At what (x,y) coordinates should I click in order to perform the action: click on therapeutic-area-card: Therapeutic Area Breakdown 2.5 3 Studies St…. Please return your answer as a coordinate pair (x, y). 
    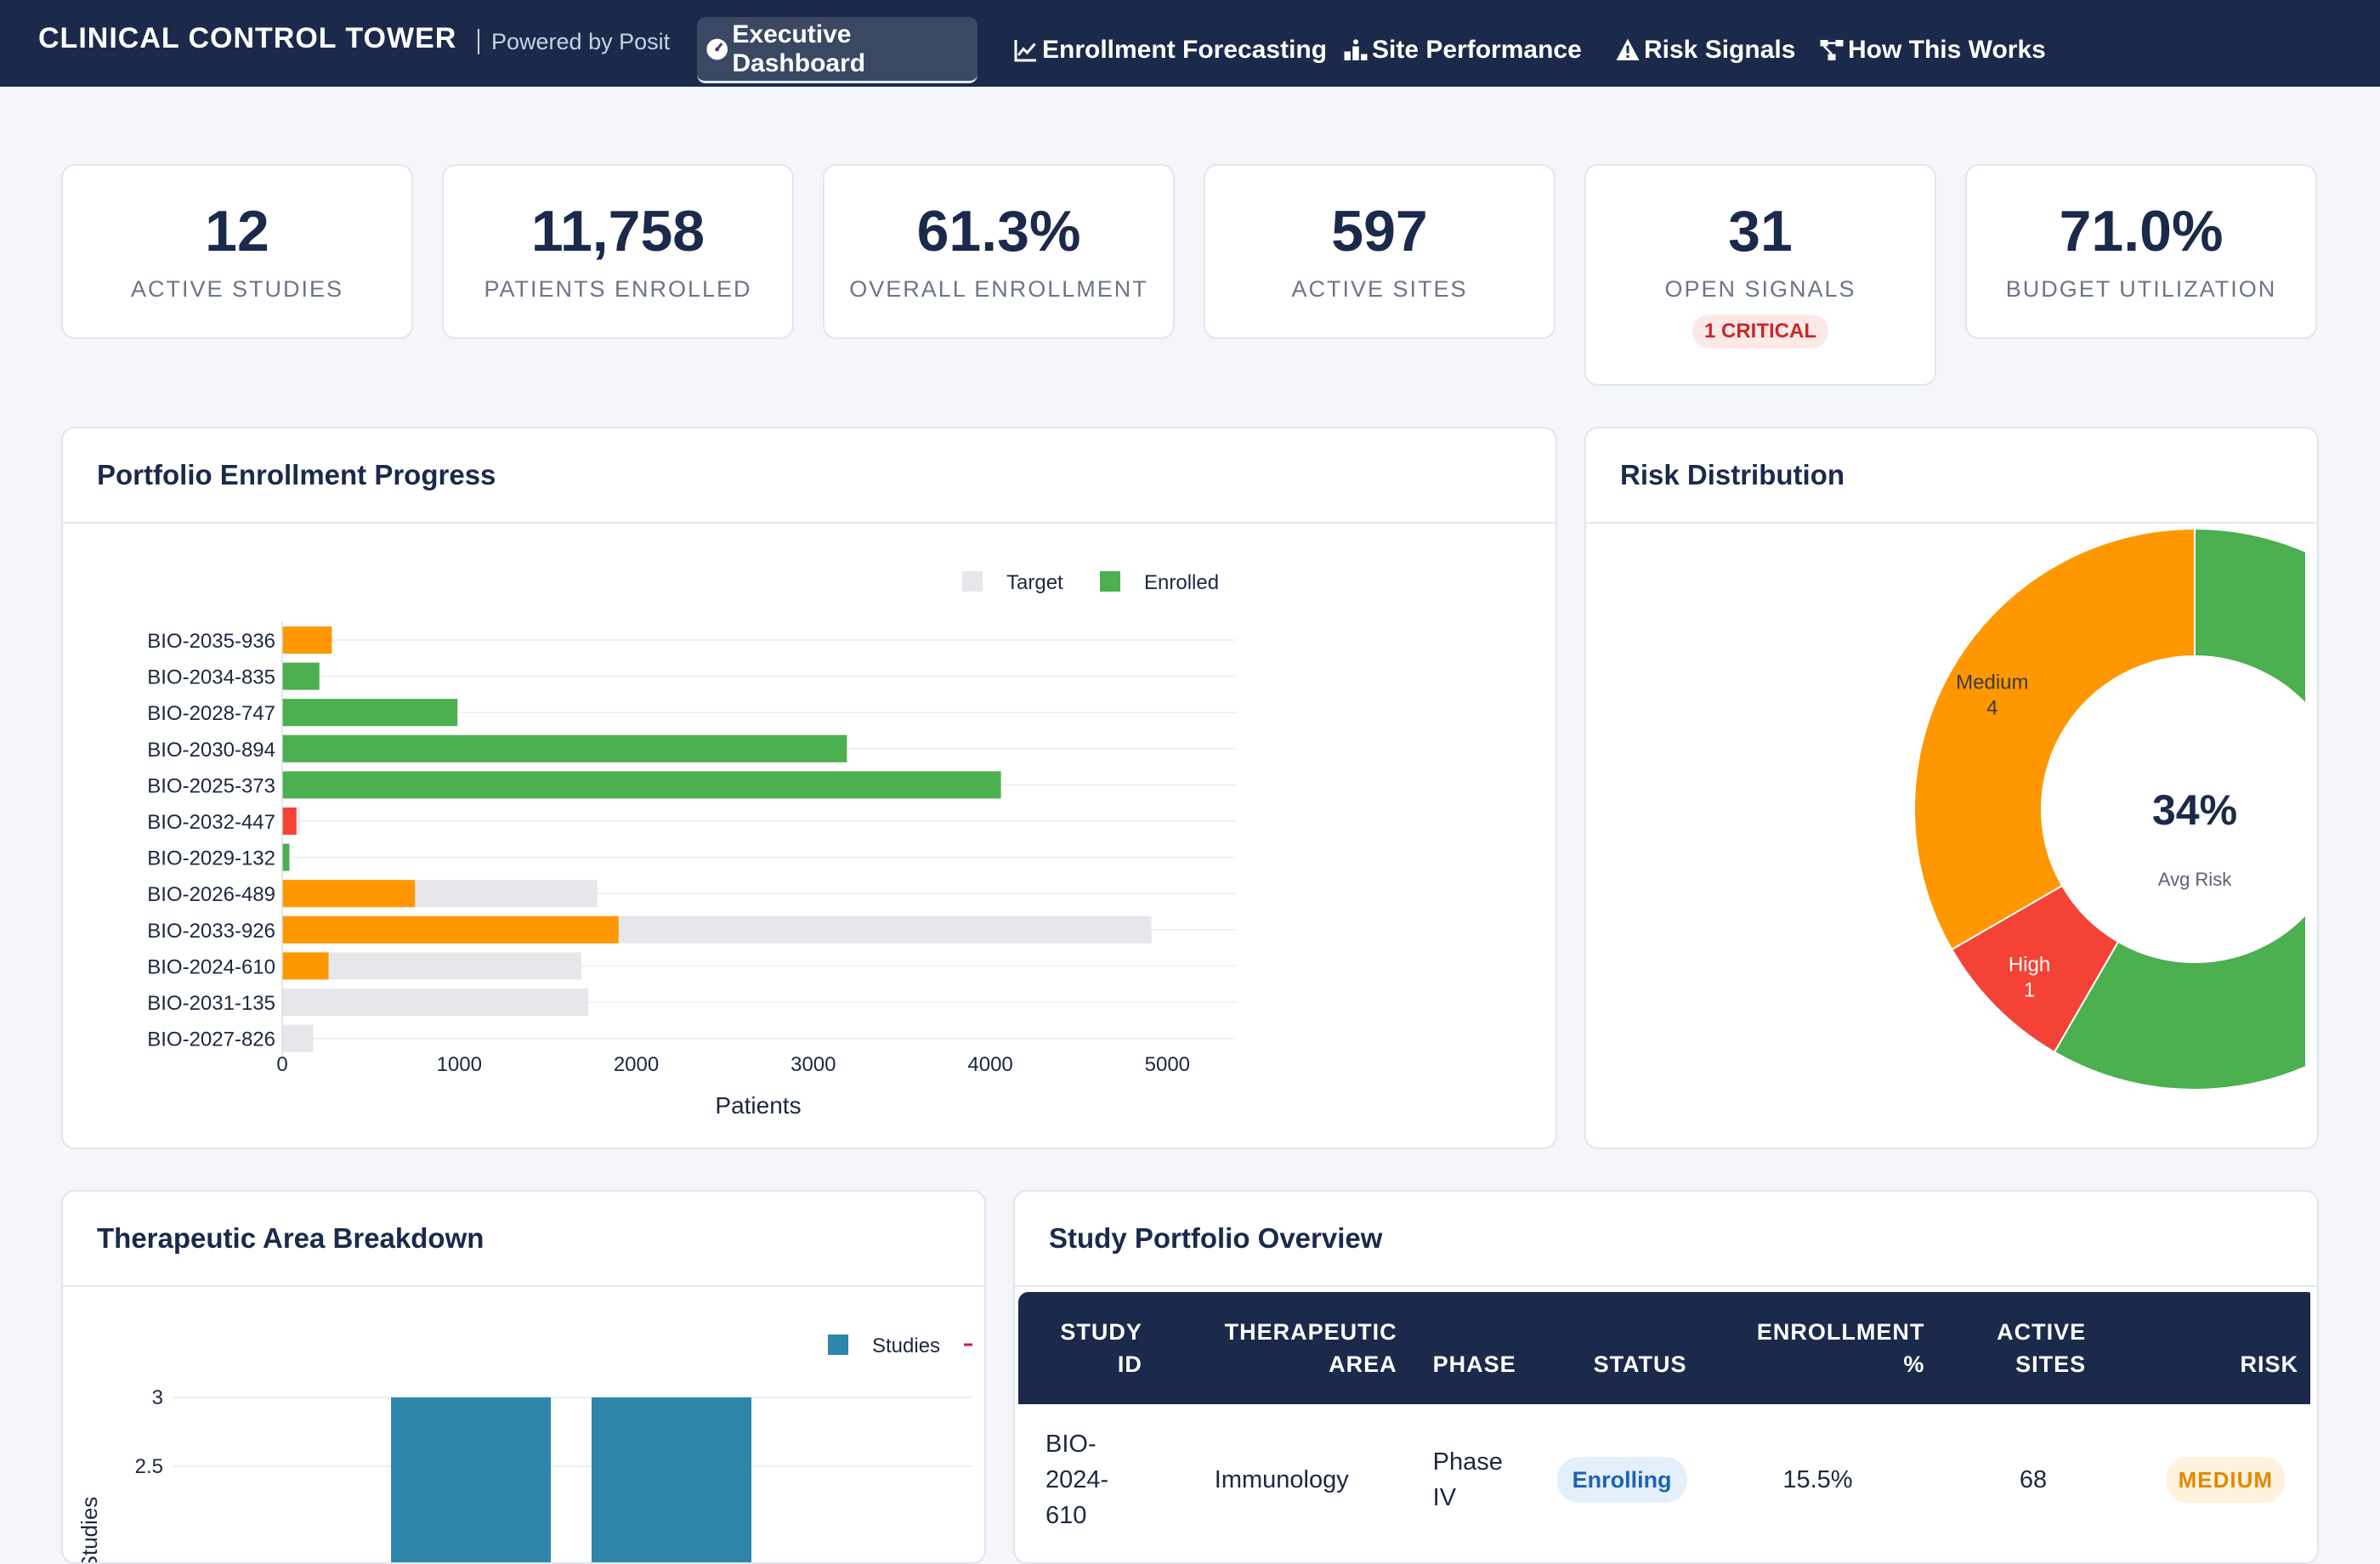
    Looking at the image, I should click on (523, 1377).